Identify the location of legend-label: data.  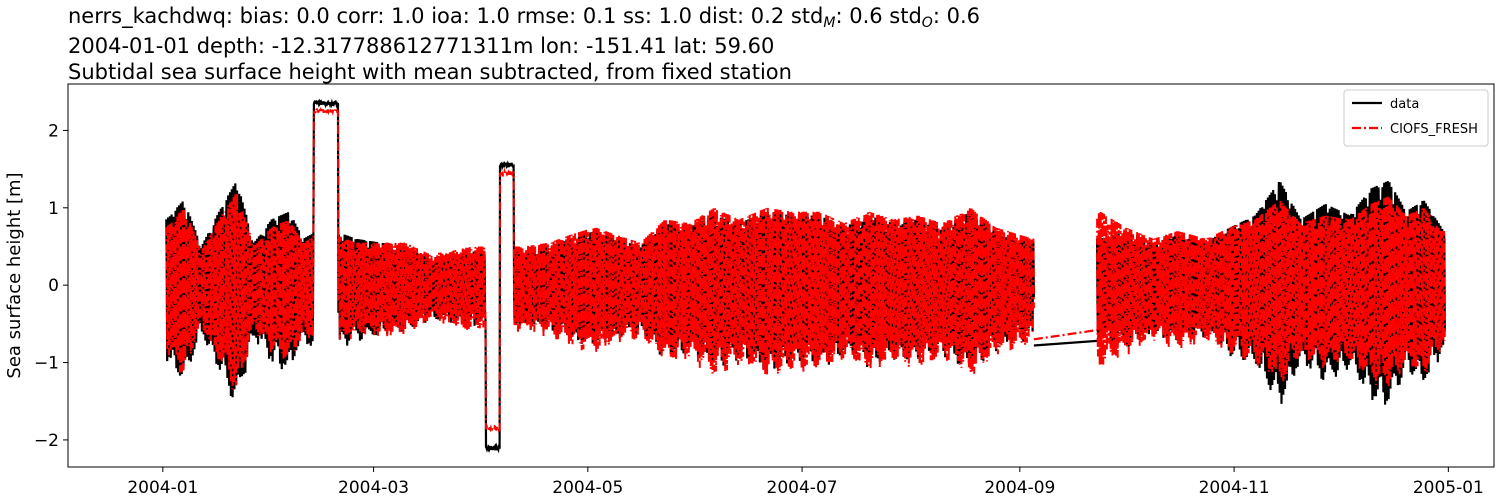
(1404, 104).